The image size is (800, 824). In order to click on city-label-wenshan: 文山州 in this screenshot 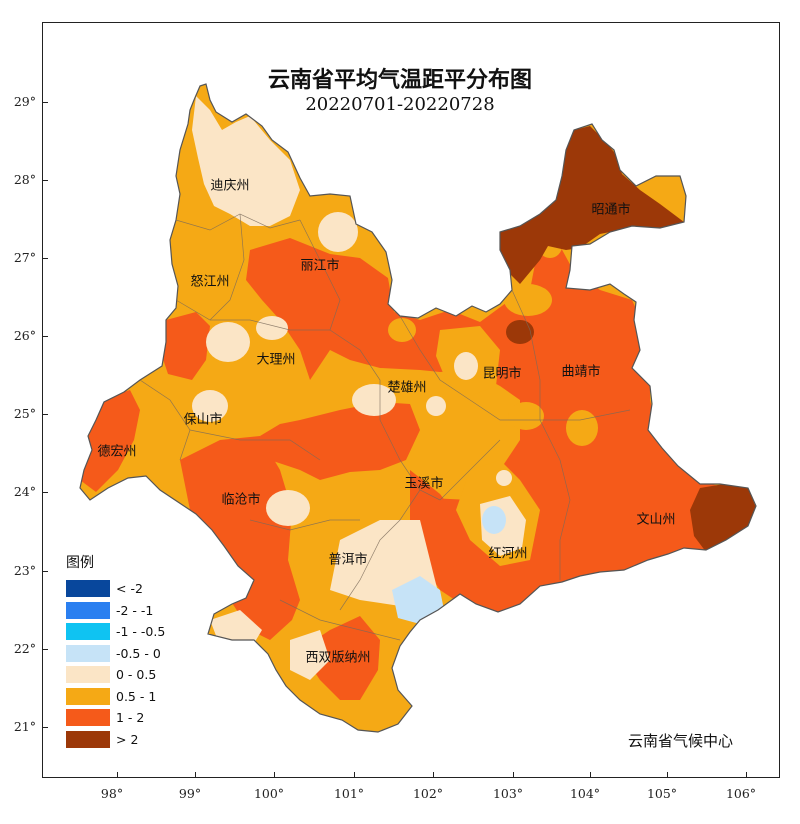, I will do `click(656, 520)`.